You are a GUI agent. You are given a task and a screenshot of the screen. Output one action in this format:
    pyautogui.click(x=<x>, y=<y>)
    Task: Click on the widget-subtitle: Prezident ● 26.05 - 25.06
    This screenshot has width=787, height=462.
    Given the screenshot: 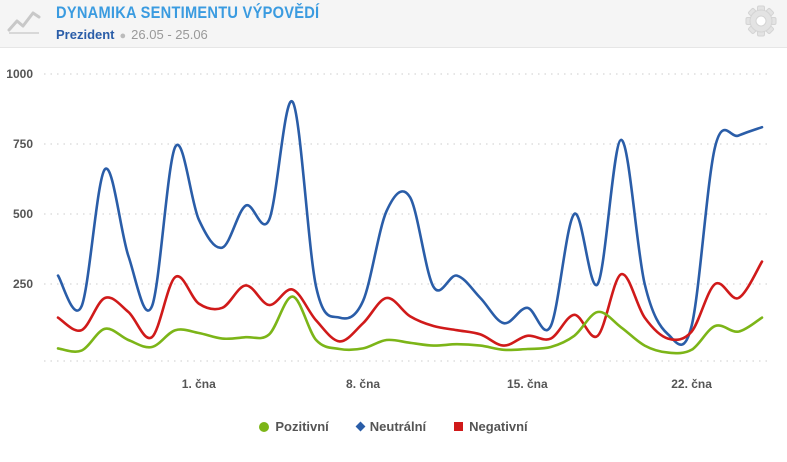 What is the action you would take?
    pyautogui.click(x=132, y=34)
    